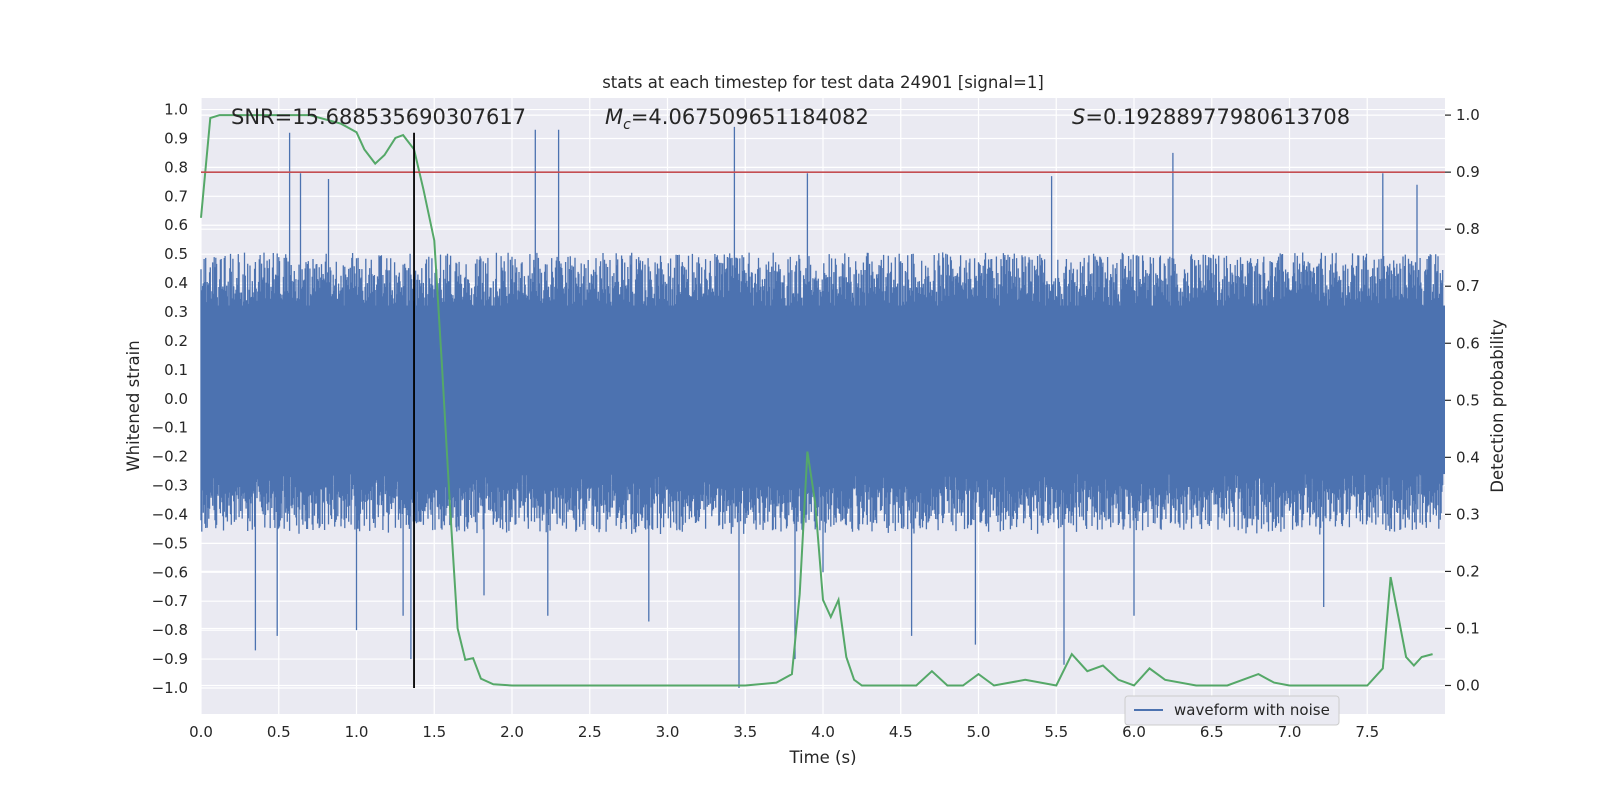 Image resolution: width=1600 pixels, height=800 pixels. What do you see at coordinates (170, 630) in the screenshot?
I see `y-tick-label: −0.8` at bounding box center [170, 630].